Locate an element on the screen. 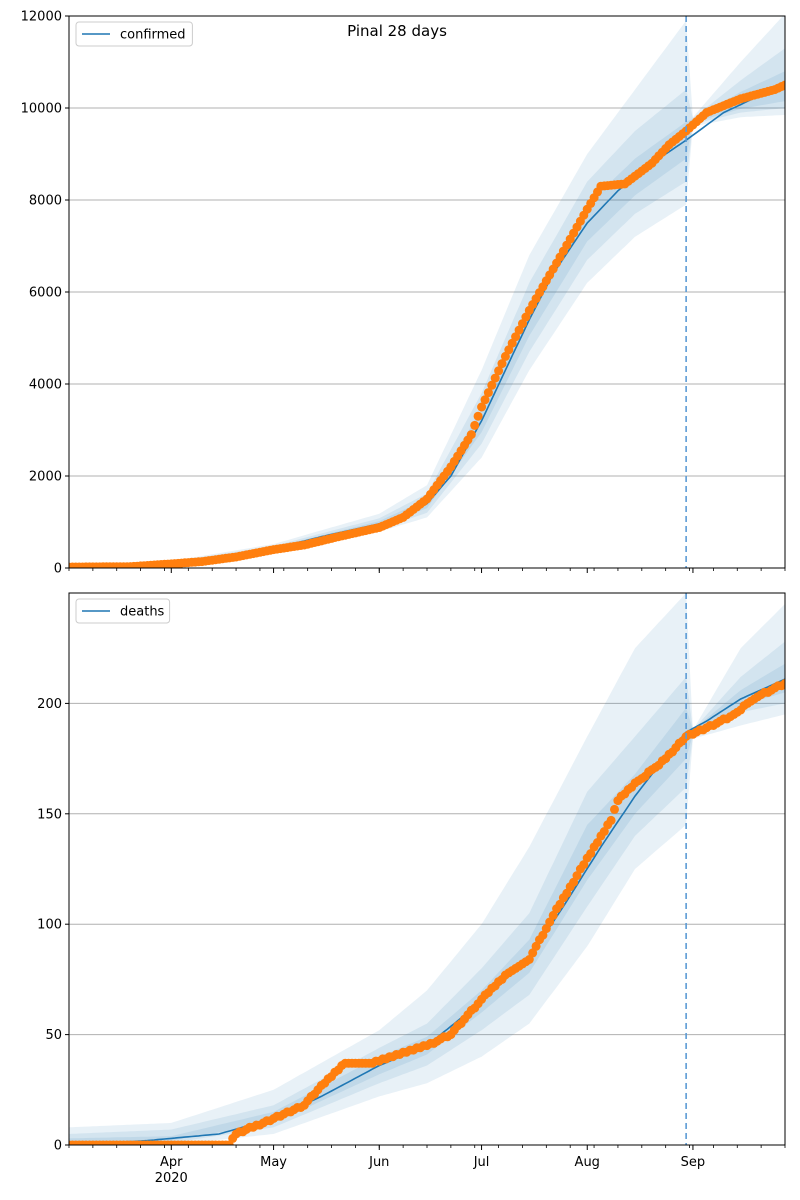 The height and width of the screenshot is (1200, 800). y-tick-label: 12000 is located at coordinates (41, 17).